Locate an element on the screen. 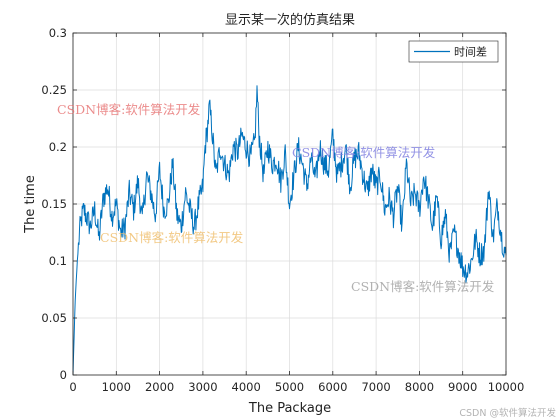 Image resolution: width=560 pixels, height=420 pixels. x-tick-label: 3000 is located at coordinates (202, 387).